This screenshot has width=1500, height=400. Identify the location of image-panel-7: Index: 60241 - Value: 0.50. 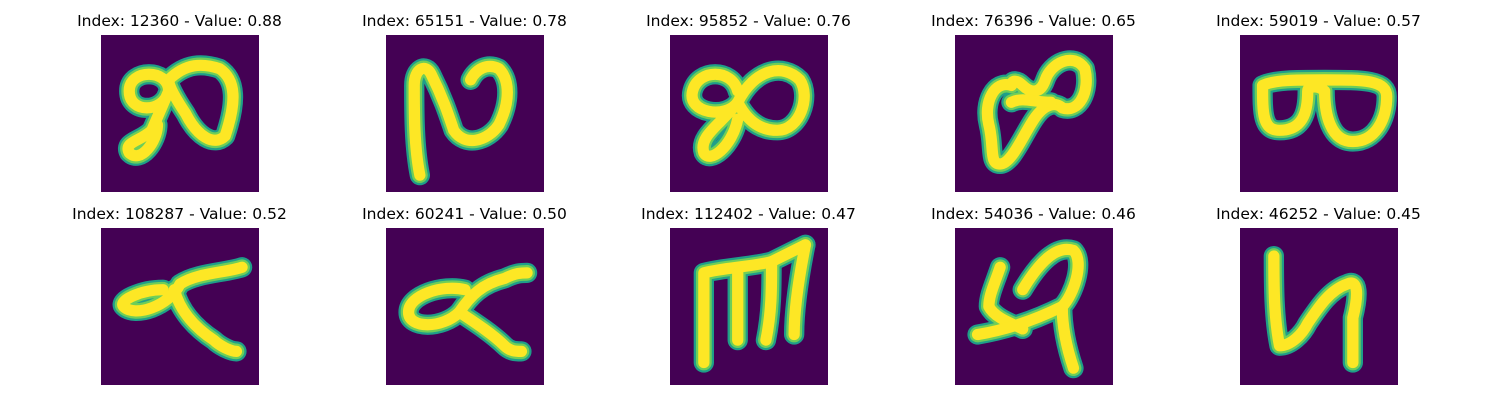
(464, 289).